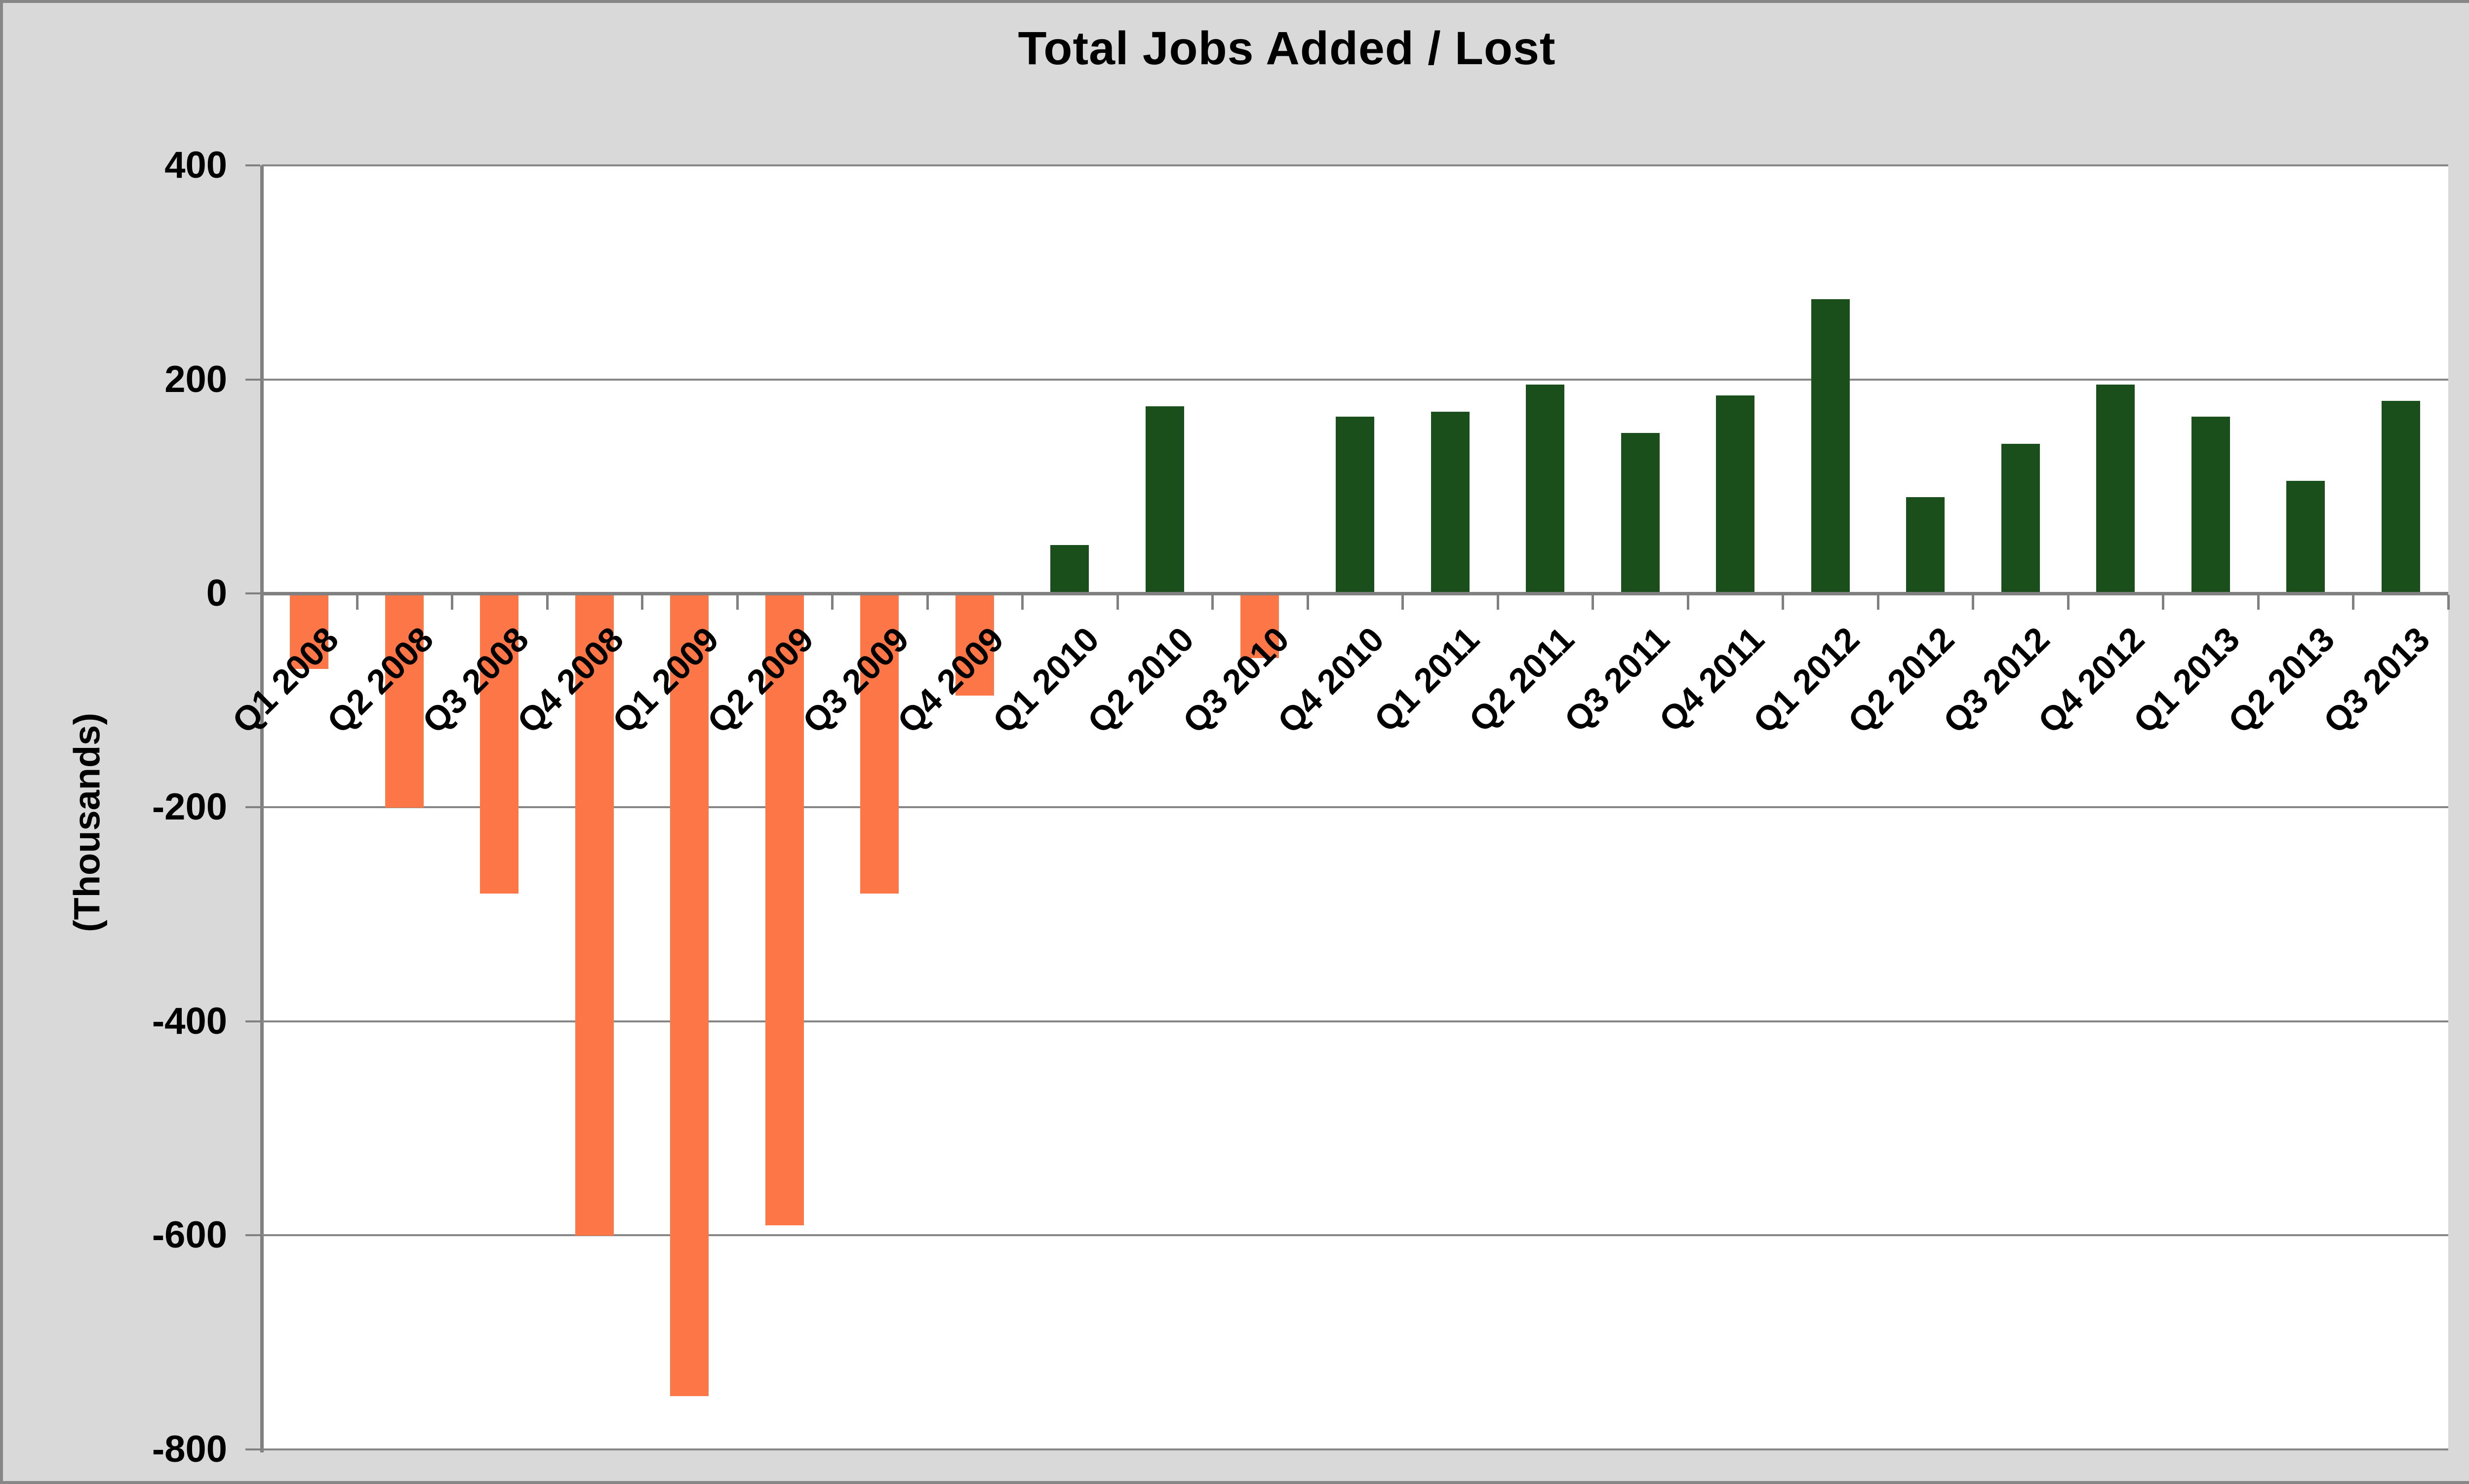 The height and width of the screenshot is (1484, 2469). I want to click on y-axis-tick--800, so click(252, 1449).